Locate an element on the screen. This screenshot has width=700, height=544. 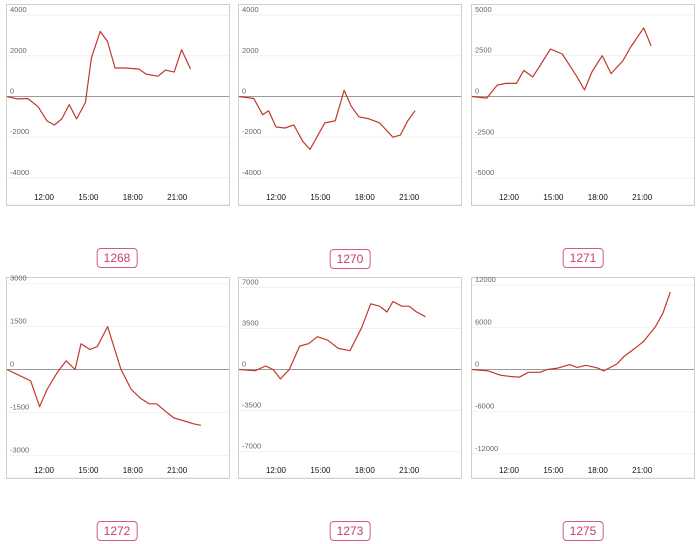
badge-1272: 1272 is located at coordinates (117, 531).